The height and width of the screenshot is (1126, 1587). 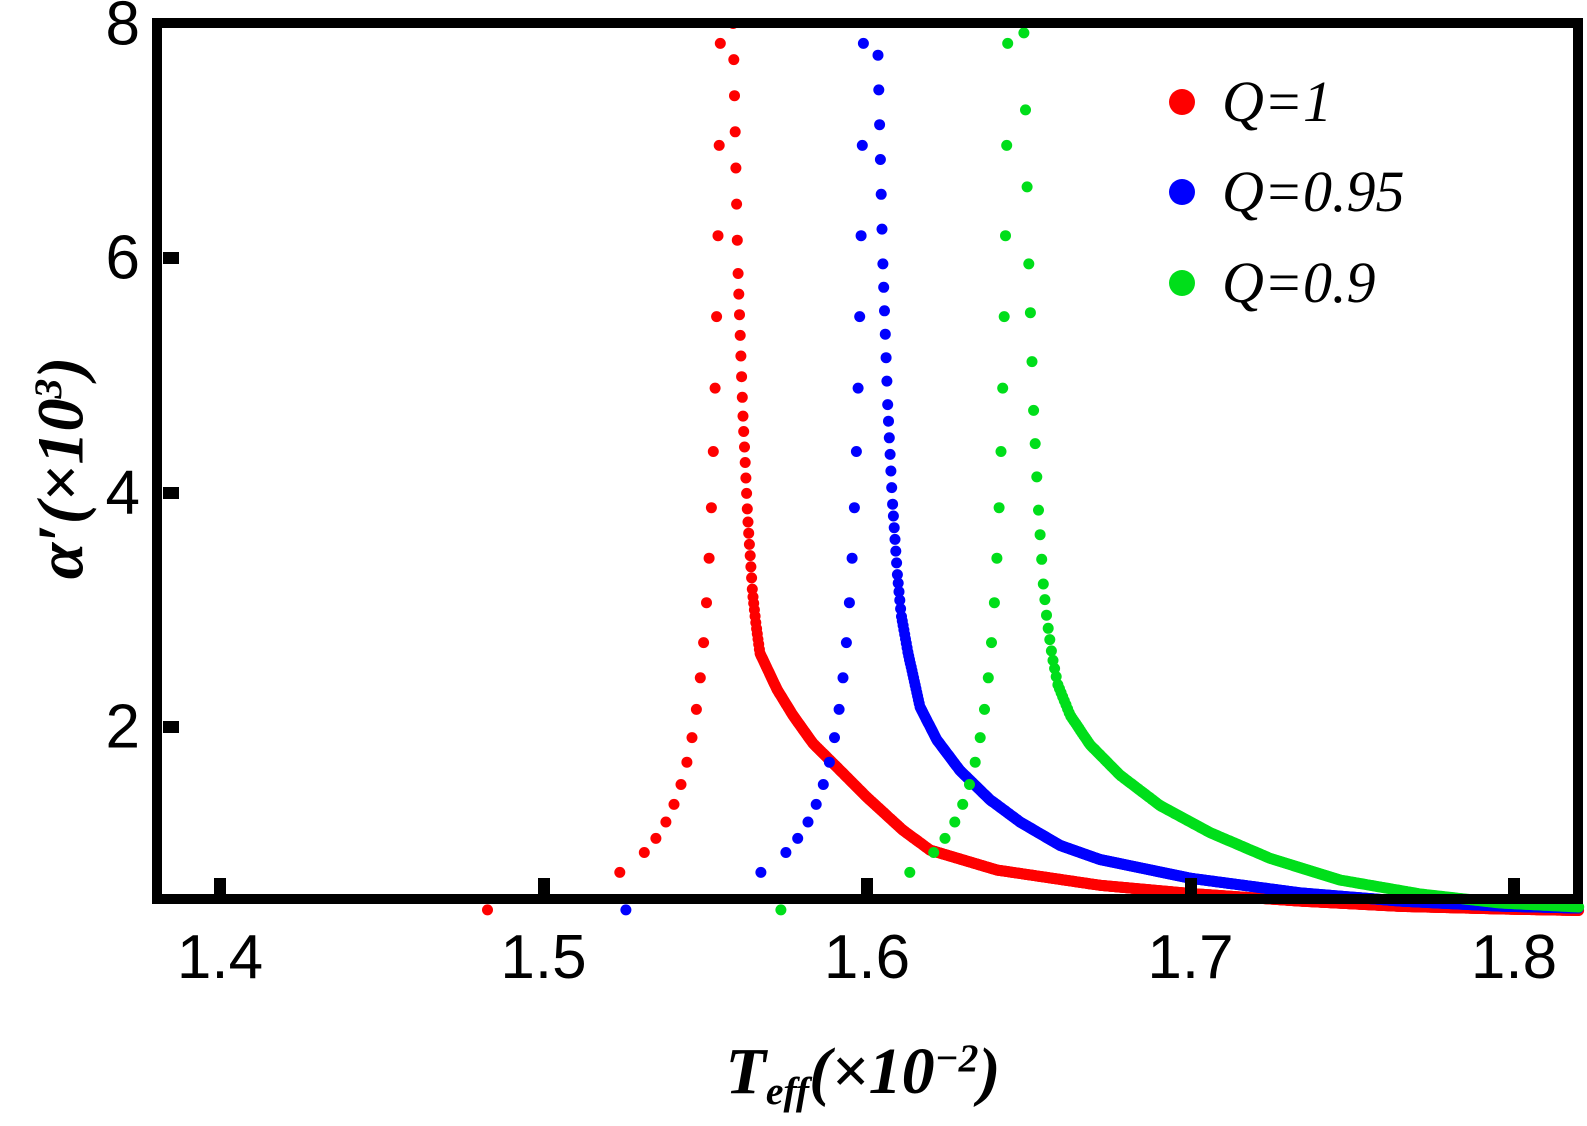 What do you see at coordinates (956, 1058) in the screenshot?
I see `x-axis-exponent: −2` at bounding box center [956, 1058].